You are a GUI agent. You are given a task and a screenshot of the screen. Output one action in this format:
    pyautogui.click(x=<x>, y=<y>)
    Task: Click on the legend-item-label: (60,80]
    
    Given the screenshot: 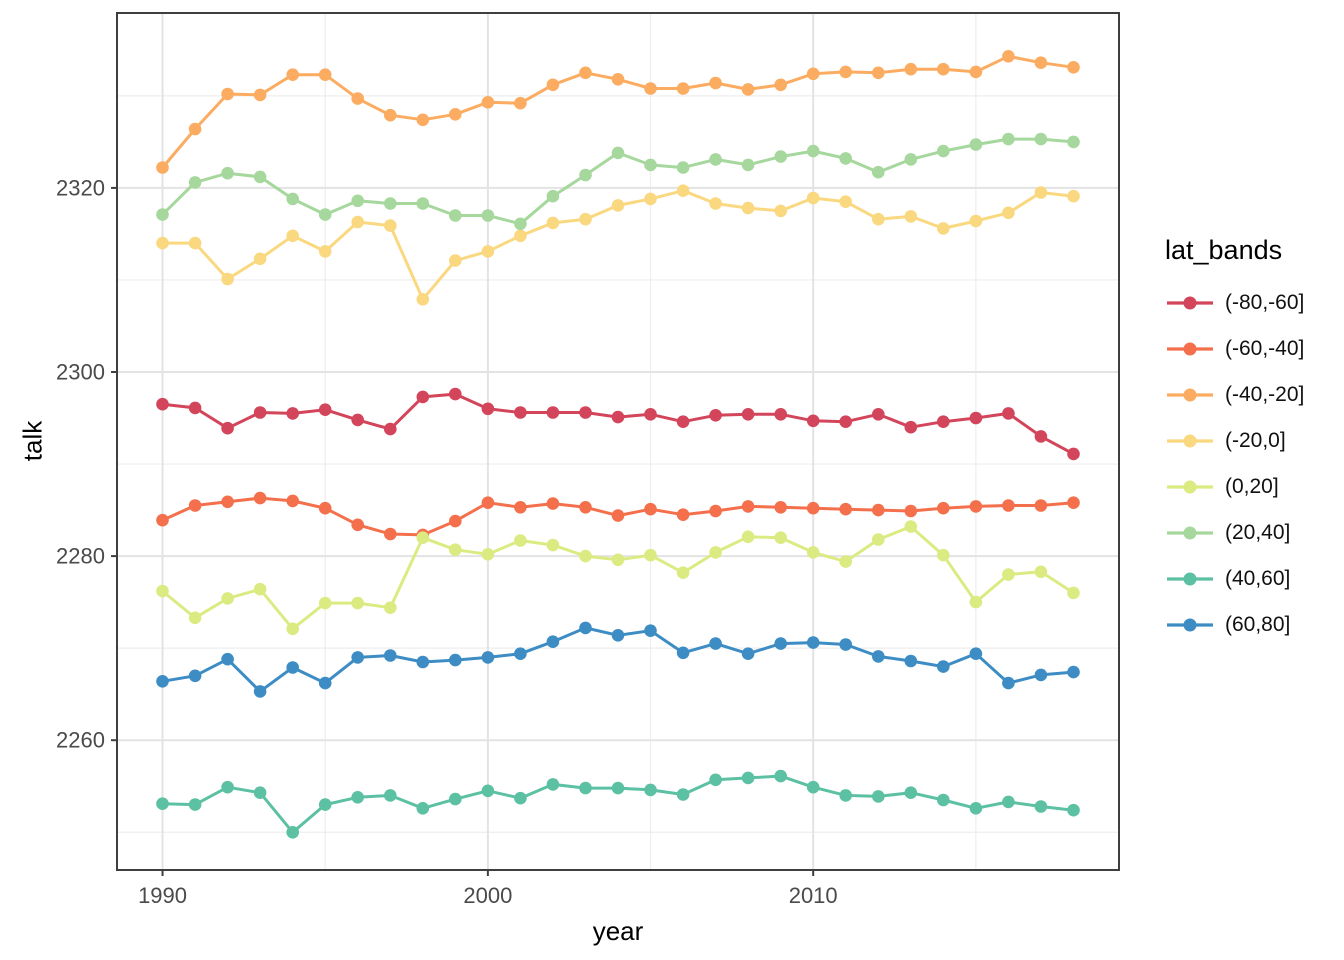 What is the action you would take?
    pyautogui.click(x=1258, y=624)
    